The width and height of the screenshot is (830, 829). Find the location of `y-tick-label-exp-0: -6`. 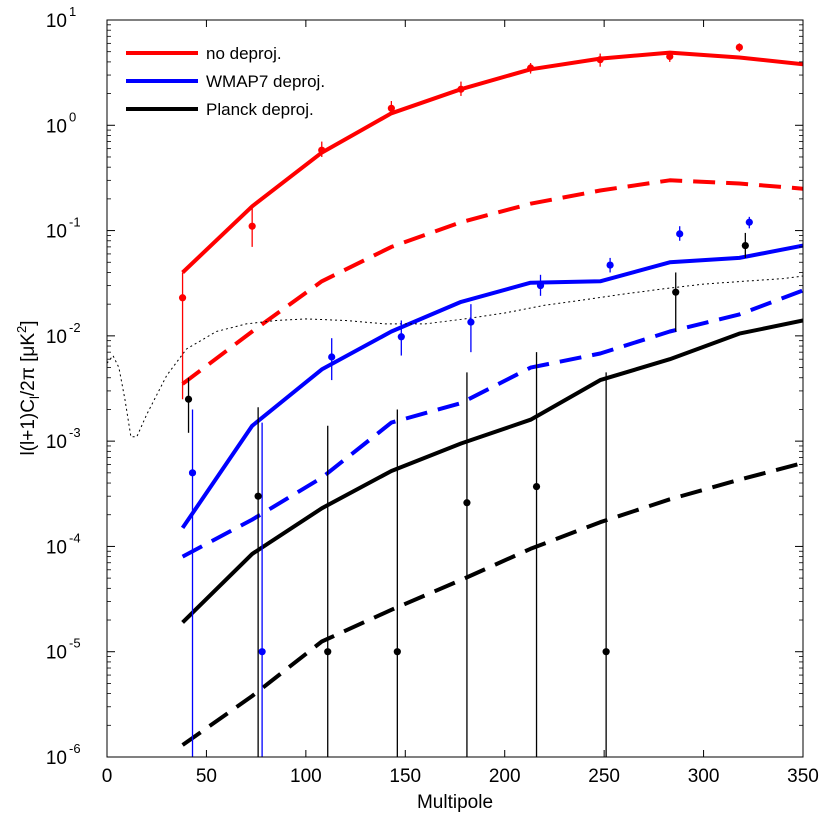

y-tick-label-exp-0: -6 is located at coordinates (75, 748).